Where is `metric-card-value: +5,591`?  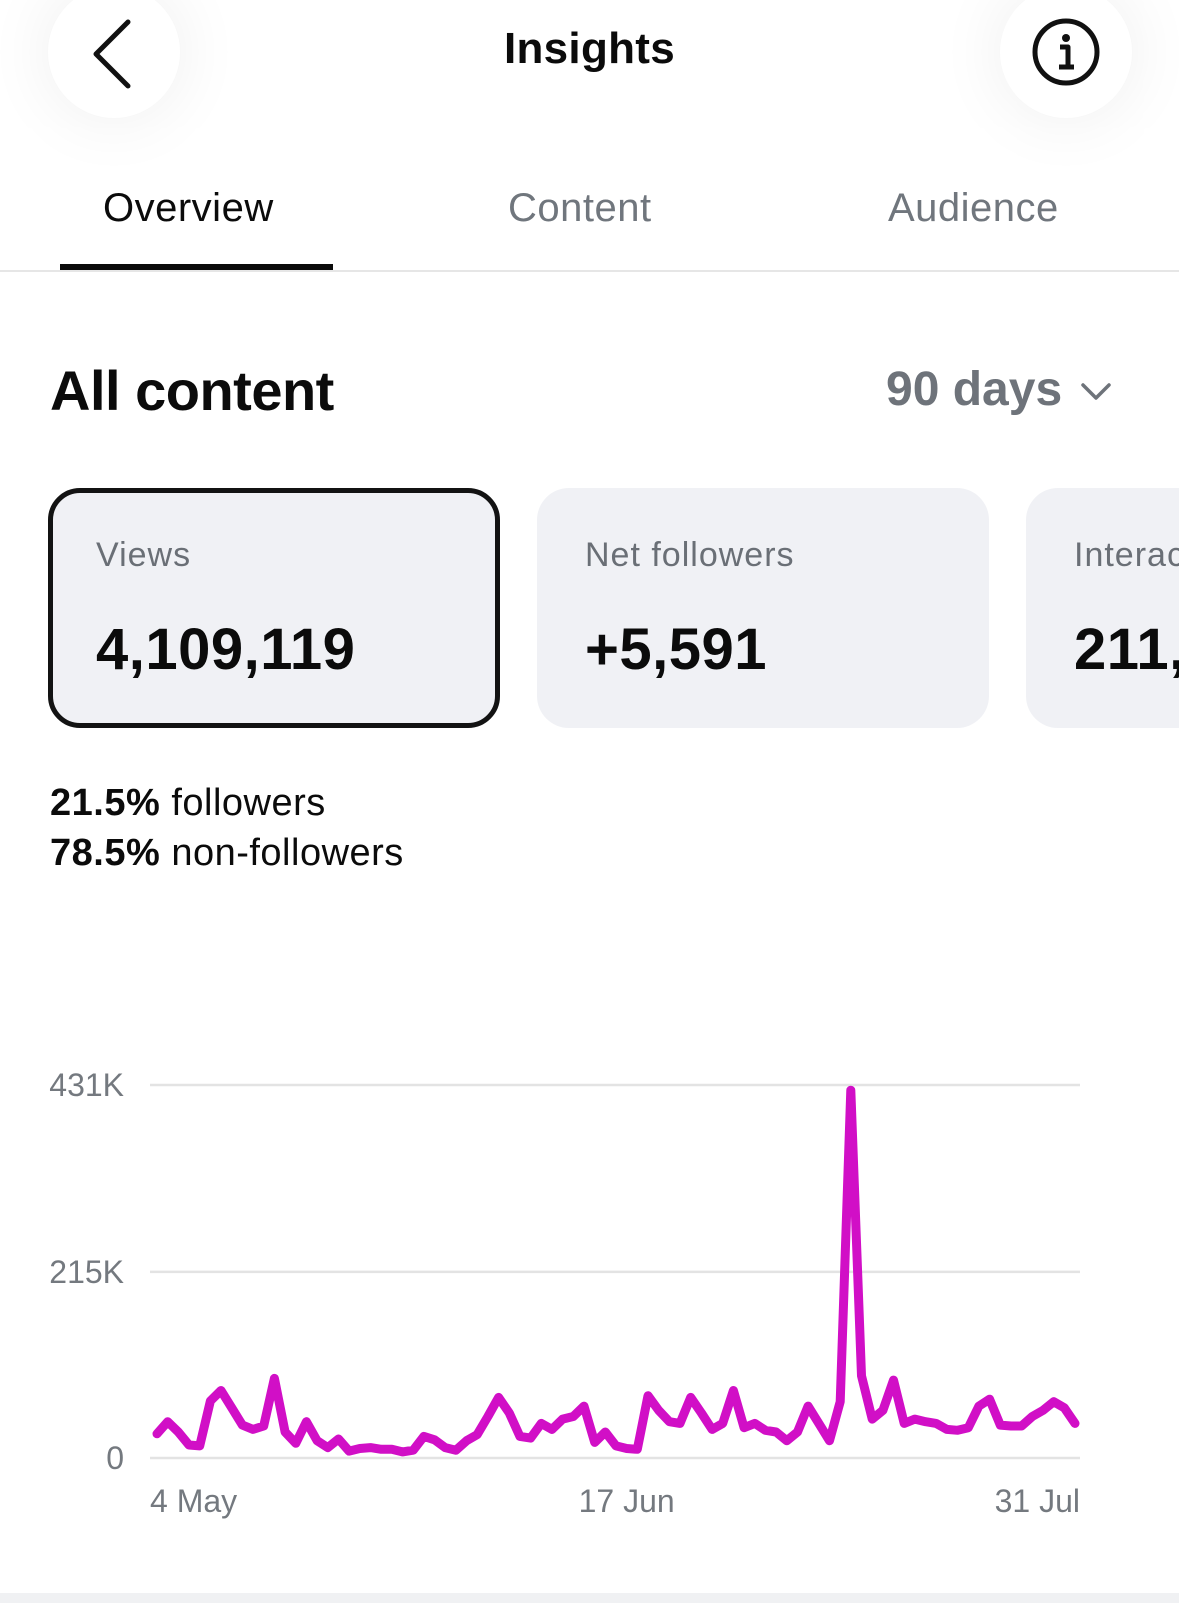 metric-card-value: +5,591 is located at coordinates (676, 649).